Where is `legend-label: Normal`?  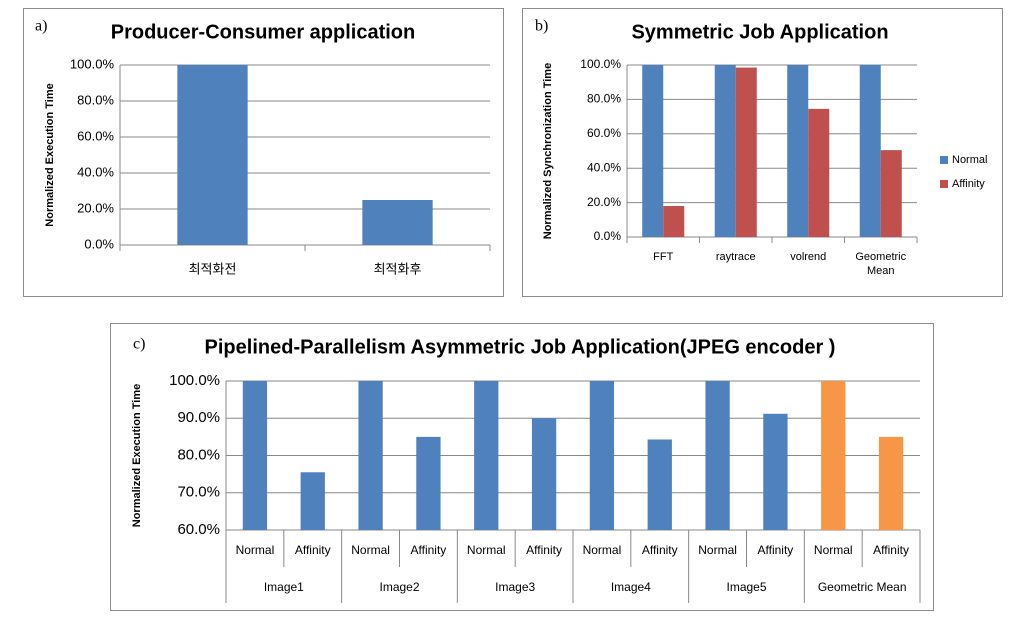
legend-label: Normal is located at coordinates (969, 160).